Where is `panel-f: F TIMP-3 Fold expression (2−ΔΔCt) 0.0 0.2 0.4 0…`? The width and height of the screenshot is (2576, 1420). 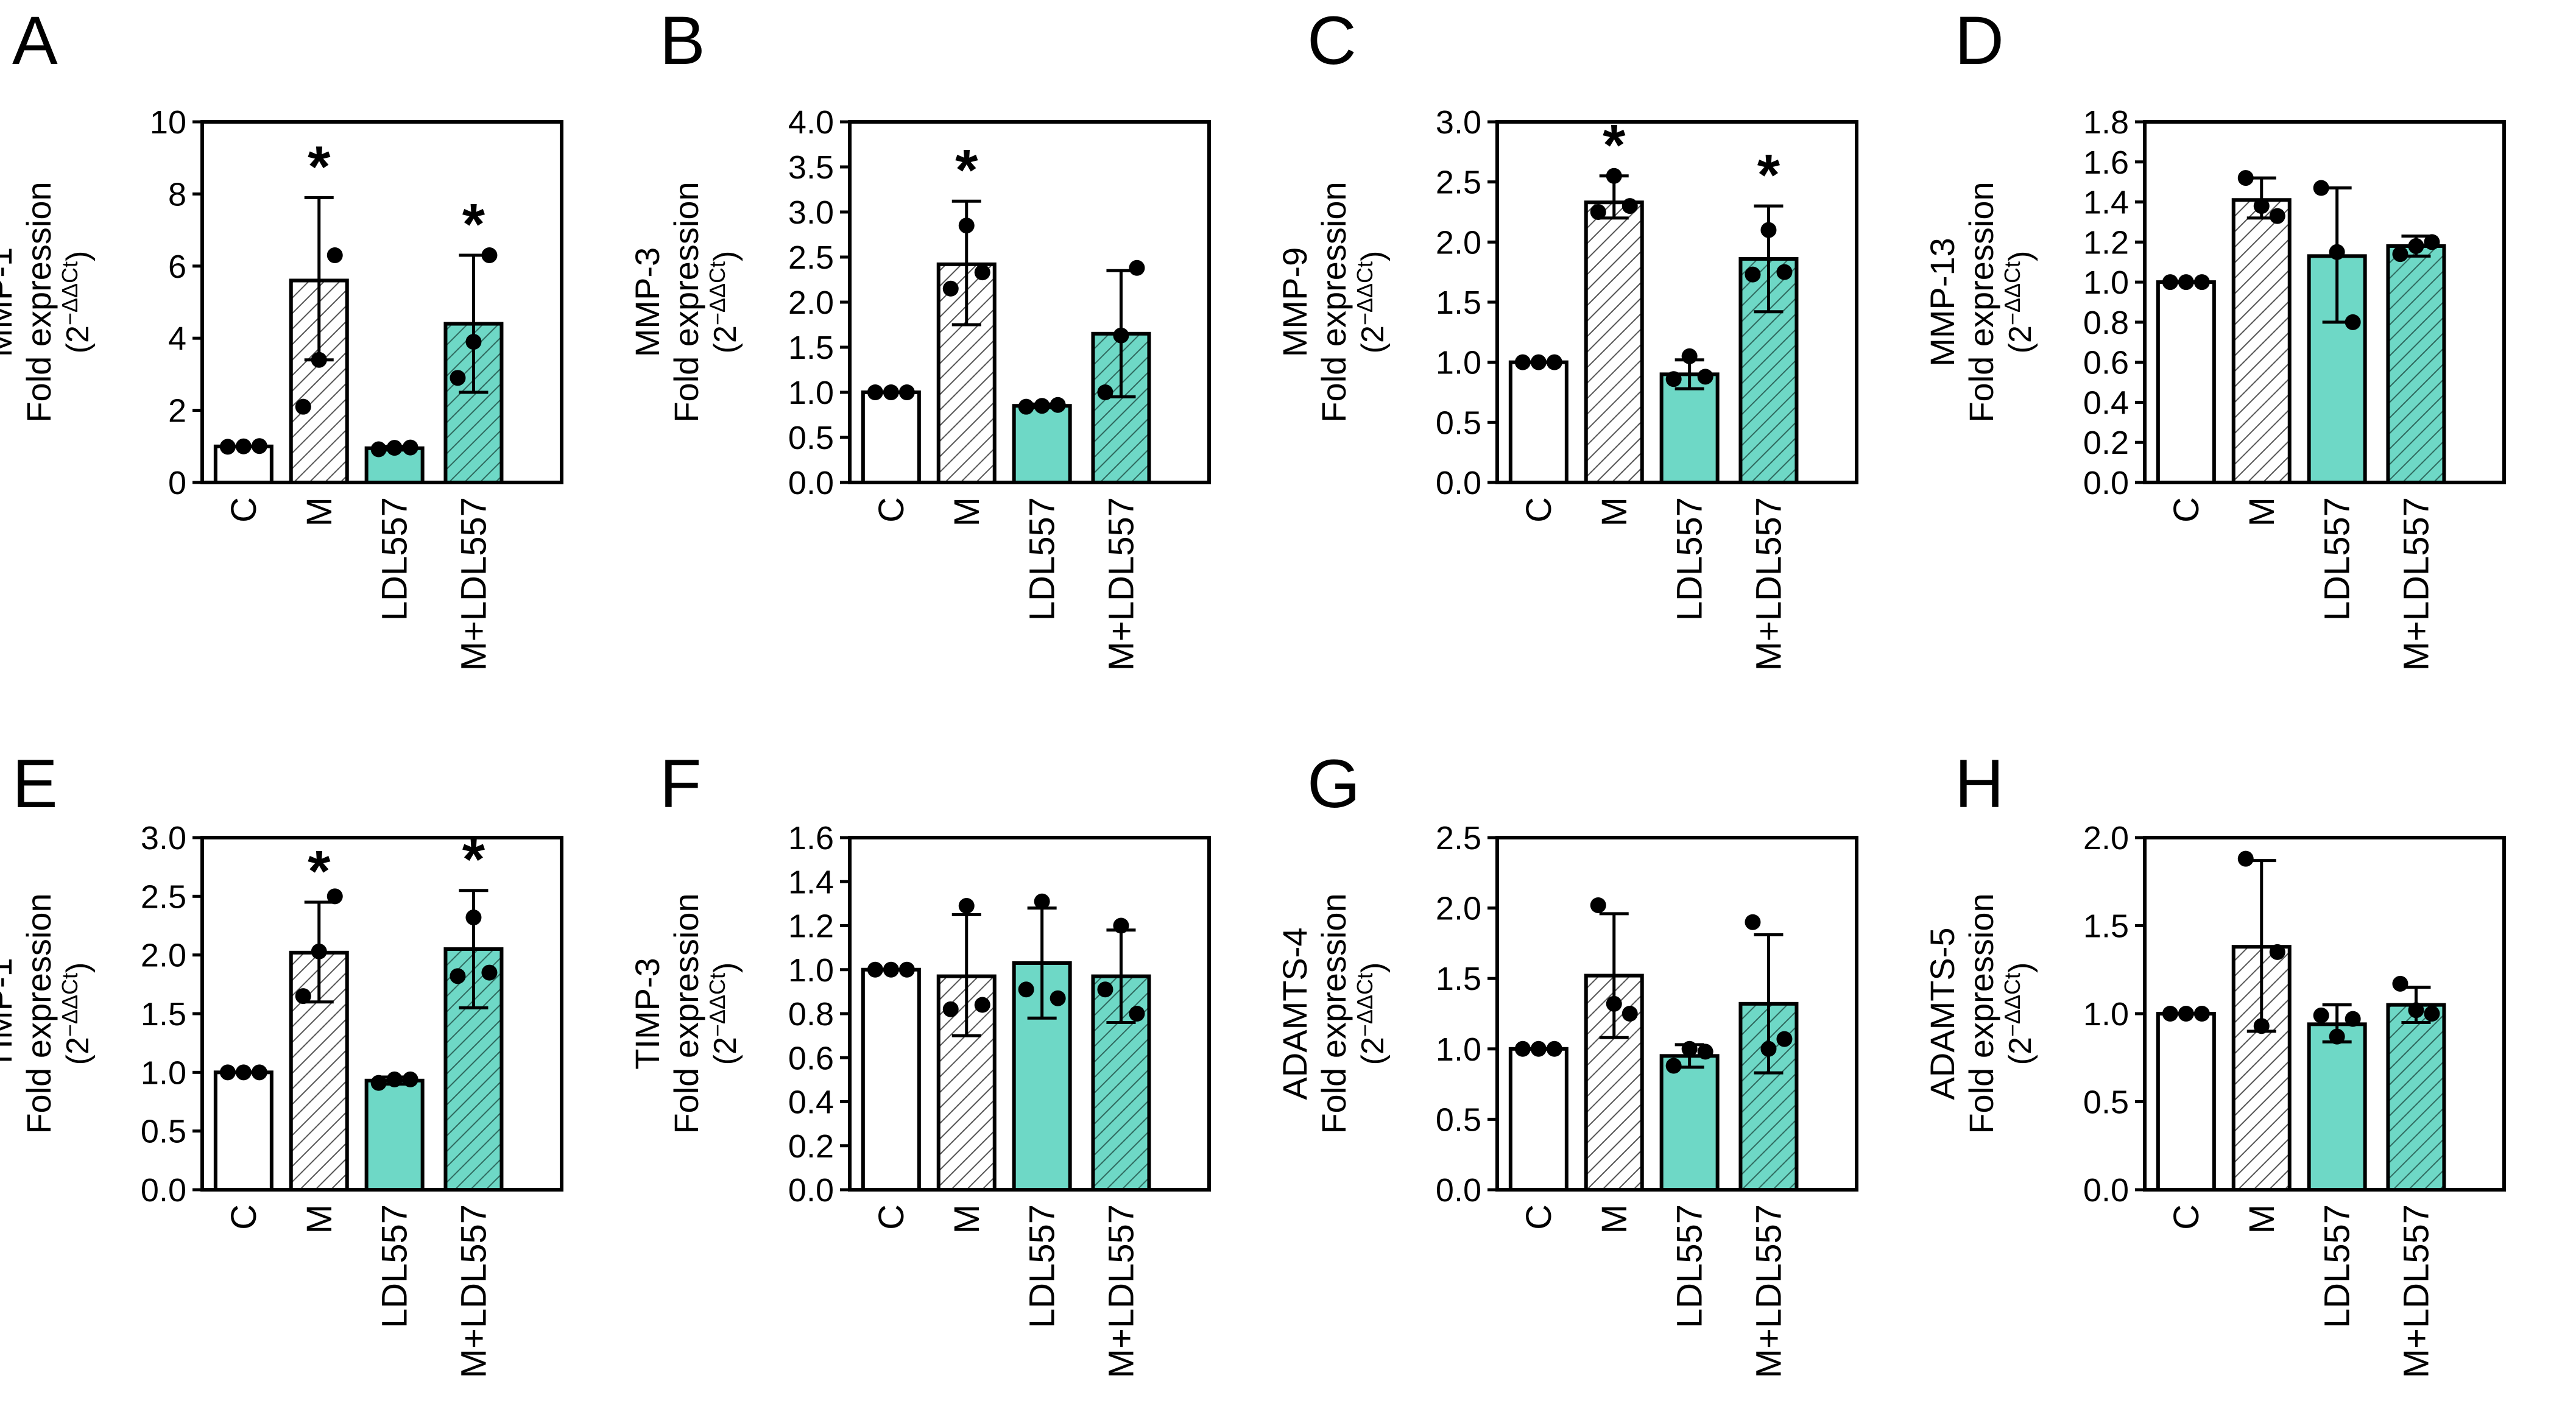 panel-f: F TIMP-3 Fold expression (2−ΔΔCt) 0.0 0.2 0.4 0… is located at coordinates (919, 1062).